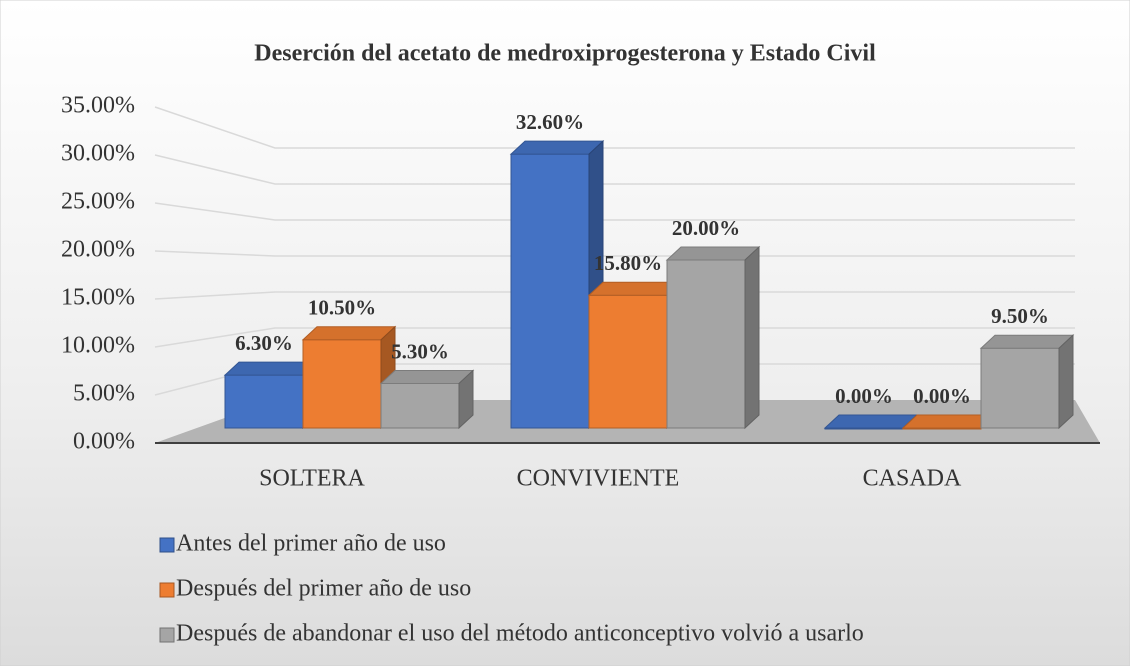 The height and width of the screenshot is (666, 1130). I want to click on data-label: 10.50%, so click(342, 308).